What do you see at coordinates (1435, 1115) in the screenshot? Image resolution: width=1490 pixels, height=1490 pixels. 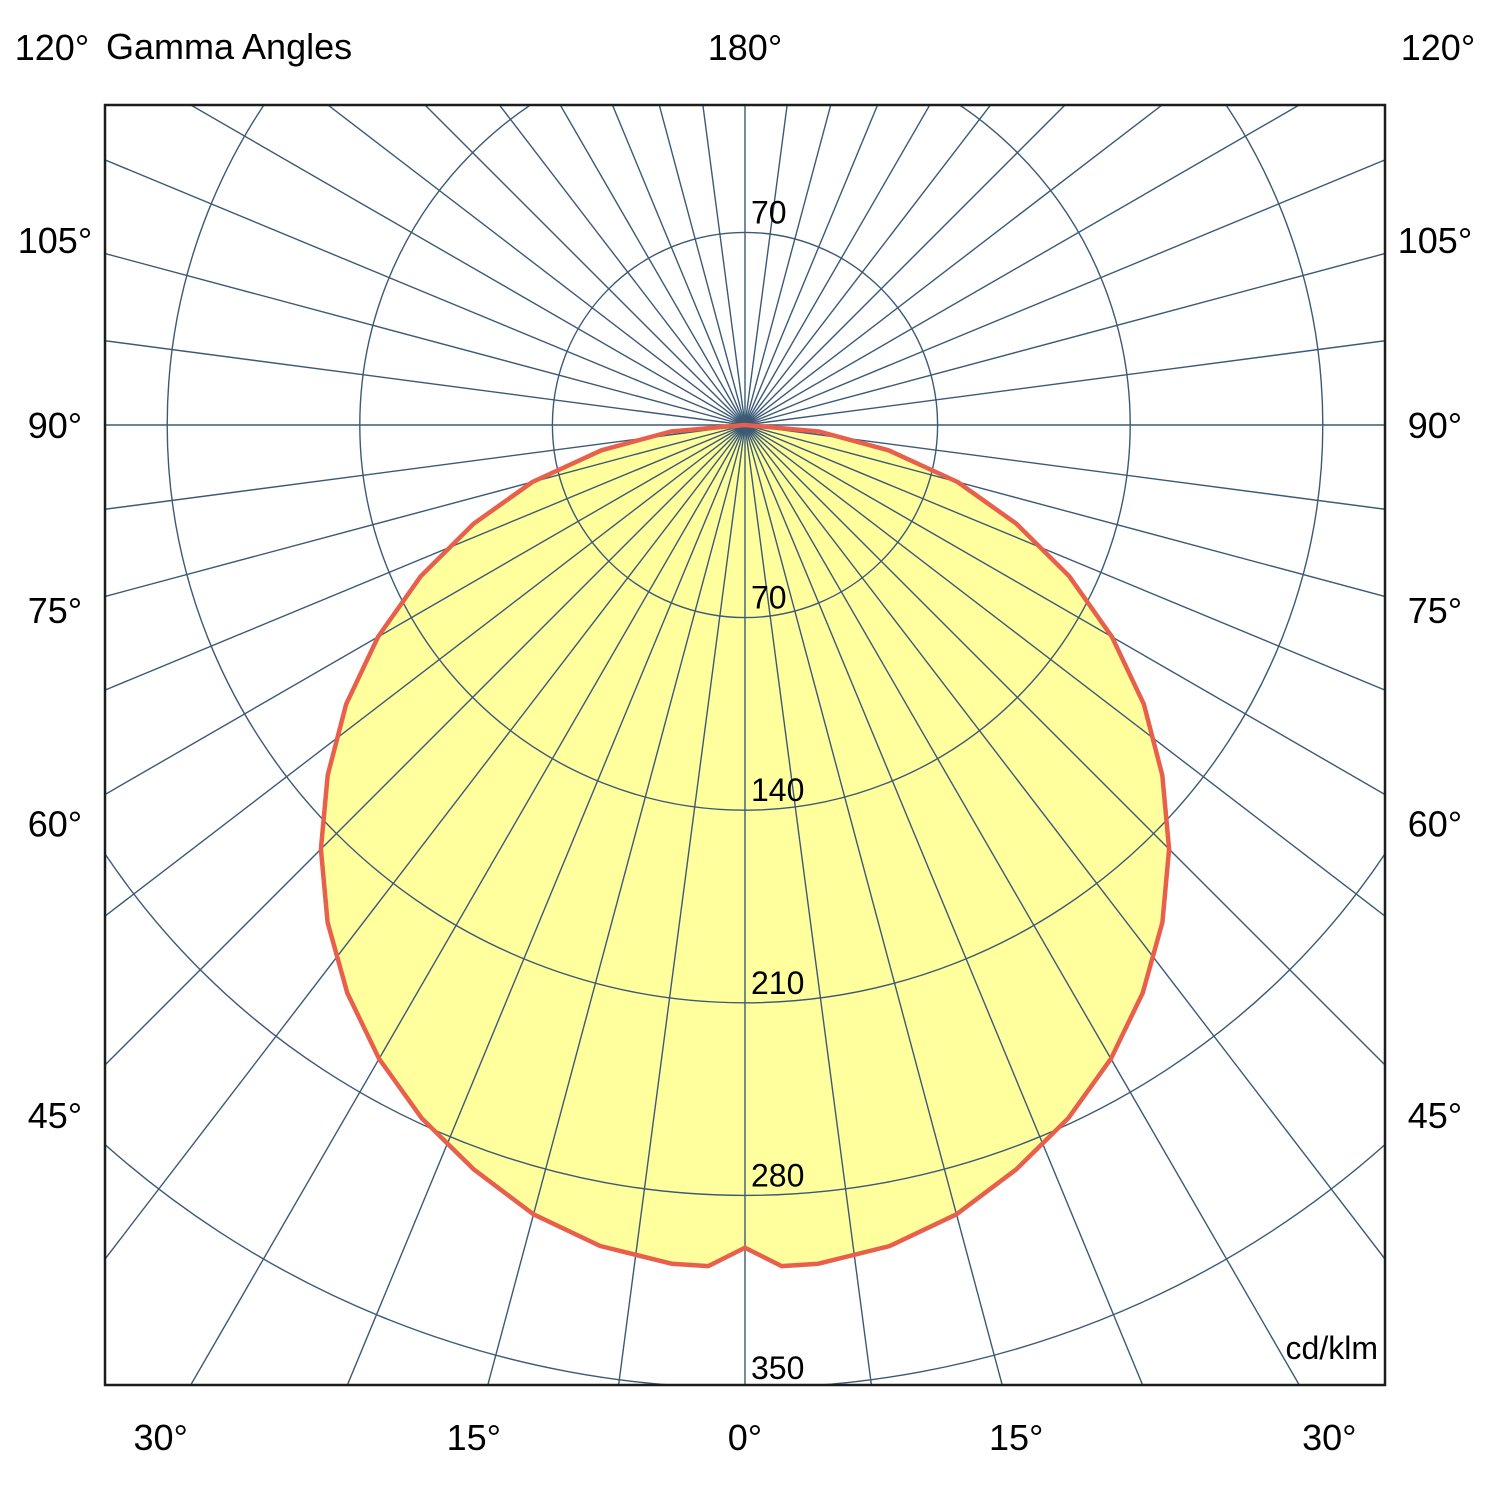 I see `angle-label-right: 45°` at bounding box center [1435, 1115].